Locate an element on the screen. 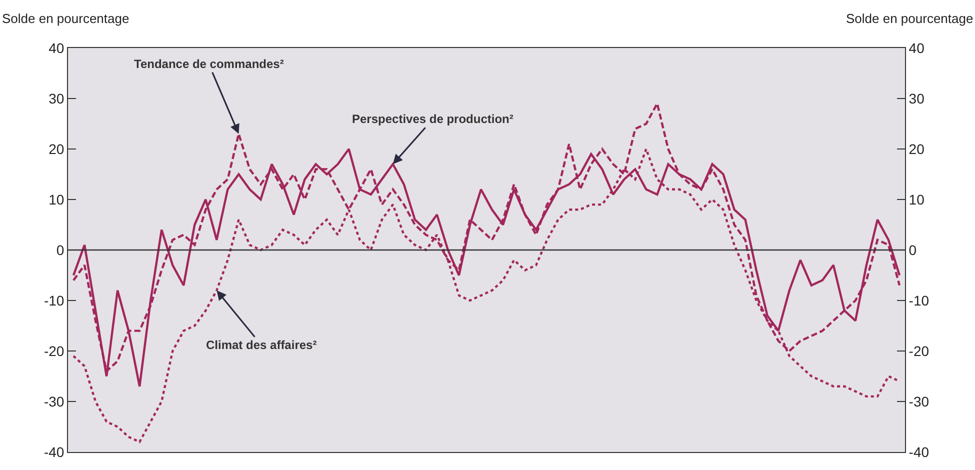 Image resolution: width=975 pixels, height=470 pixels. y2-tick-label: -40 is located at coordinates (919, 452).